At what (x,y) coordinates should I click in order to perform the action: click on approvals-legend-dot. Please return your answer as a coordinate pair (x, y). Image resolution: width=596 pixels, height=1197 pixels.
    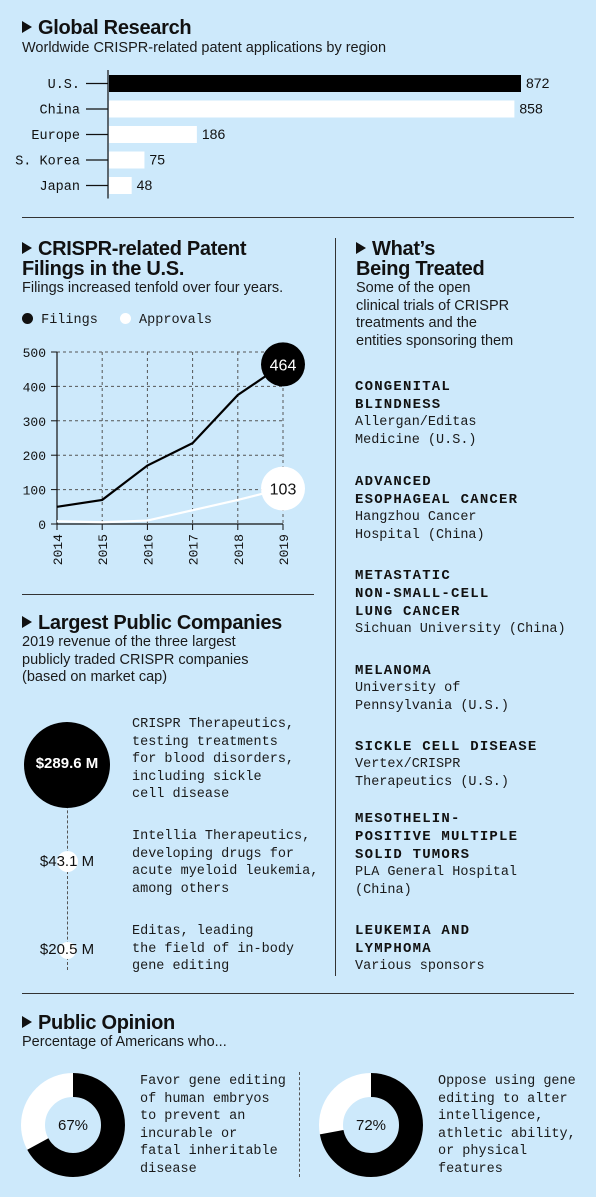
    Looking at the image, I should click on (125, 318).